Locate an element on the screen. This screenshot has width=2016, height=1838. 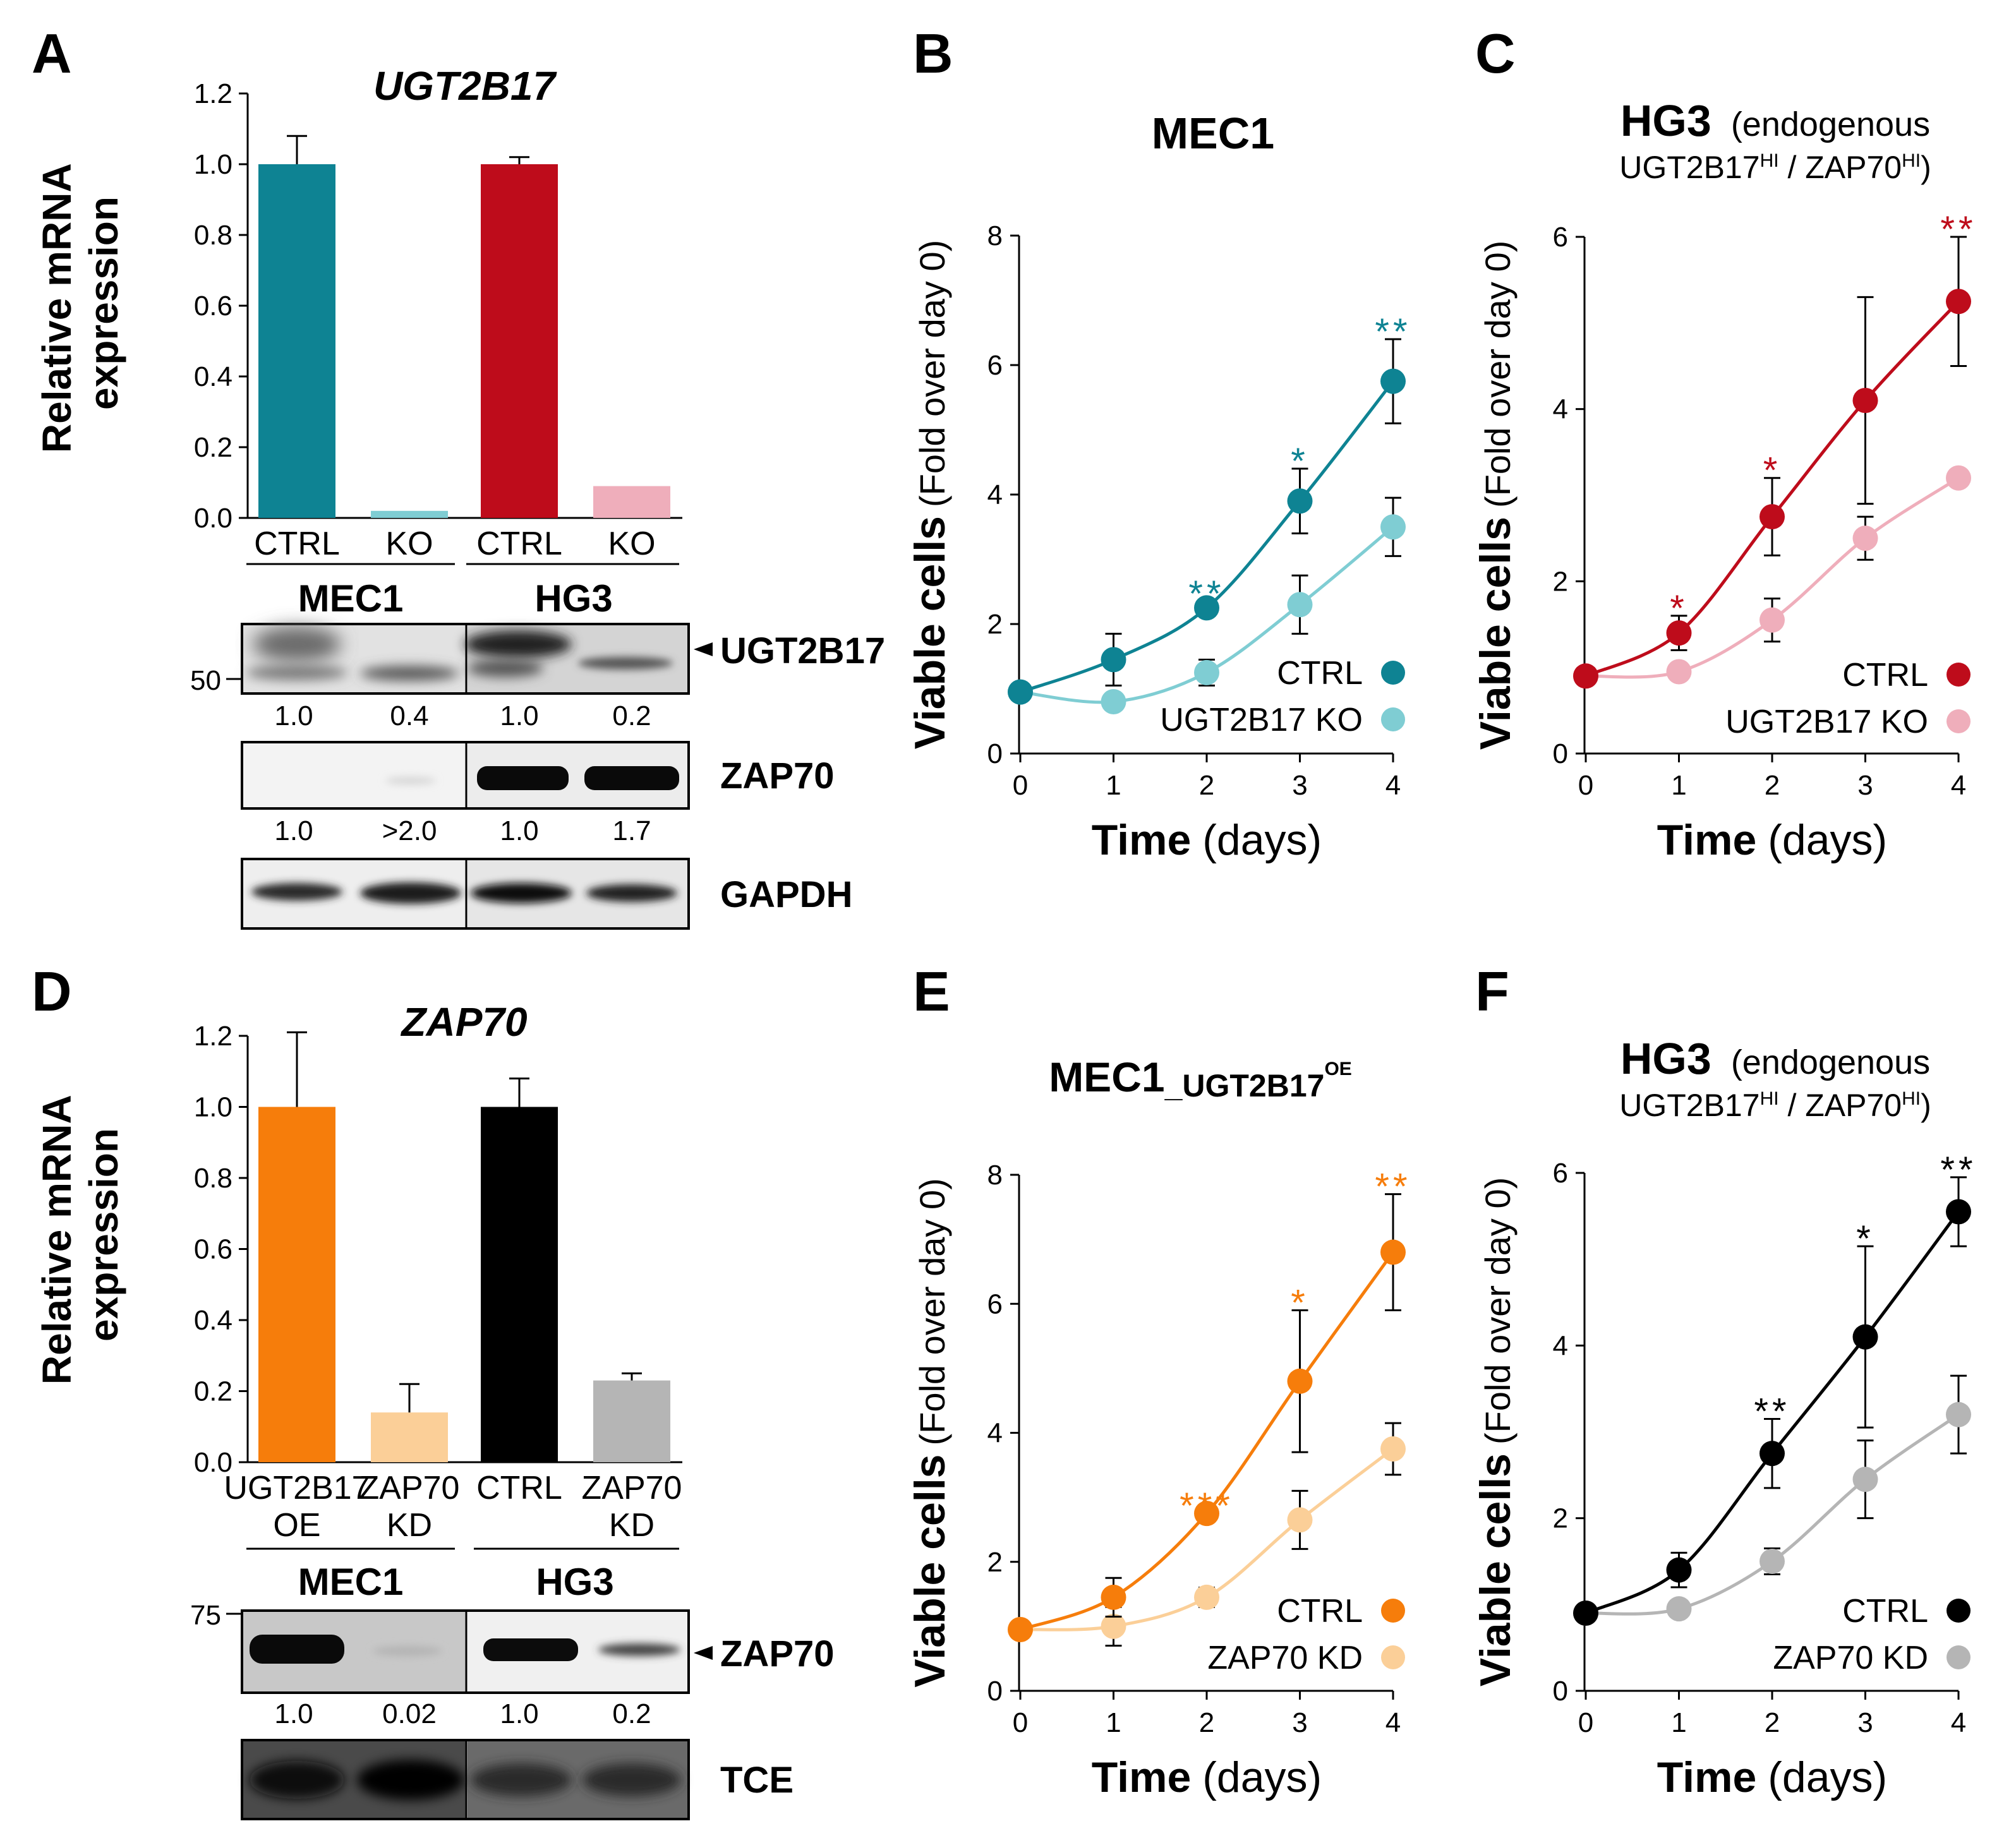
chart-e-title-main: MEC1 is located at coordinates (1106, 1077).